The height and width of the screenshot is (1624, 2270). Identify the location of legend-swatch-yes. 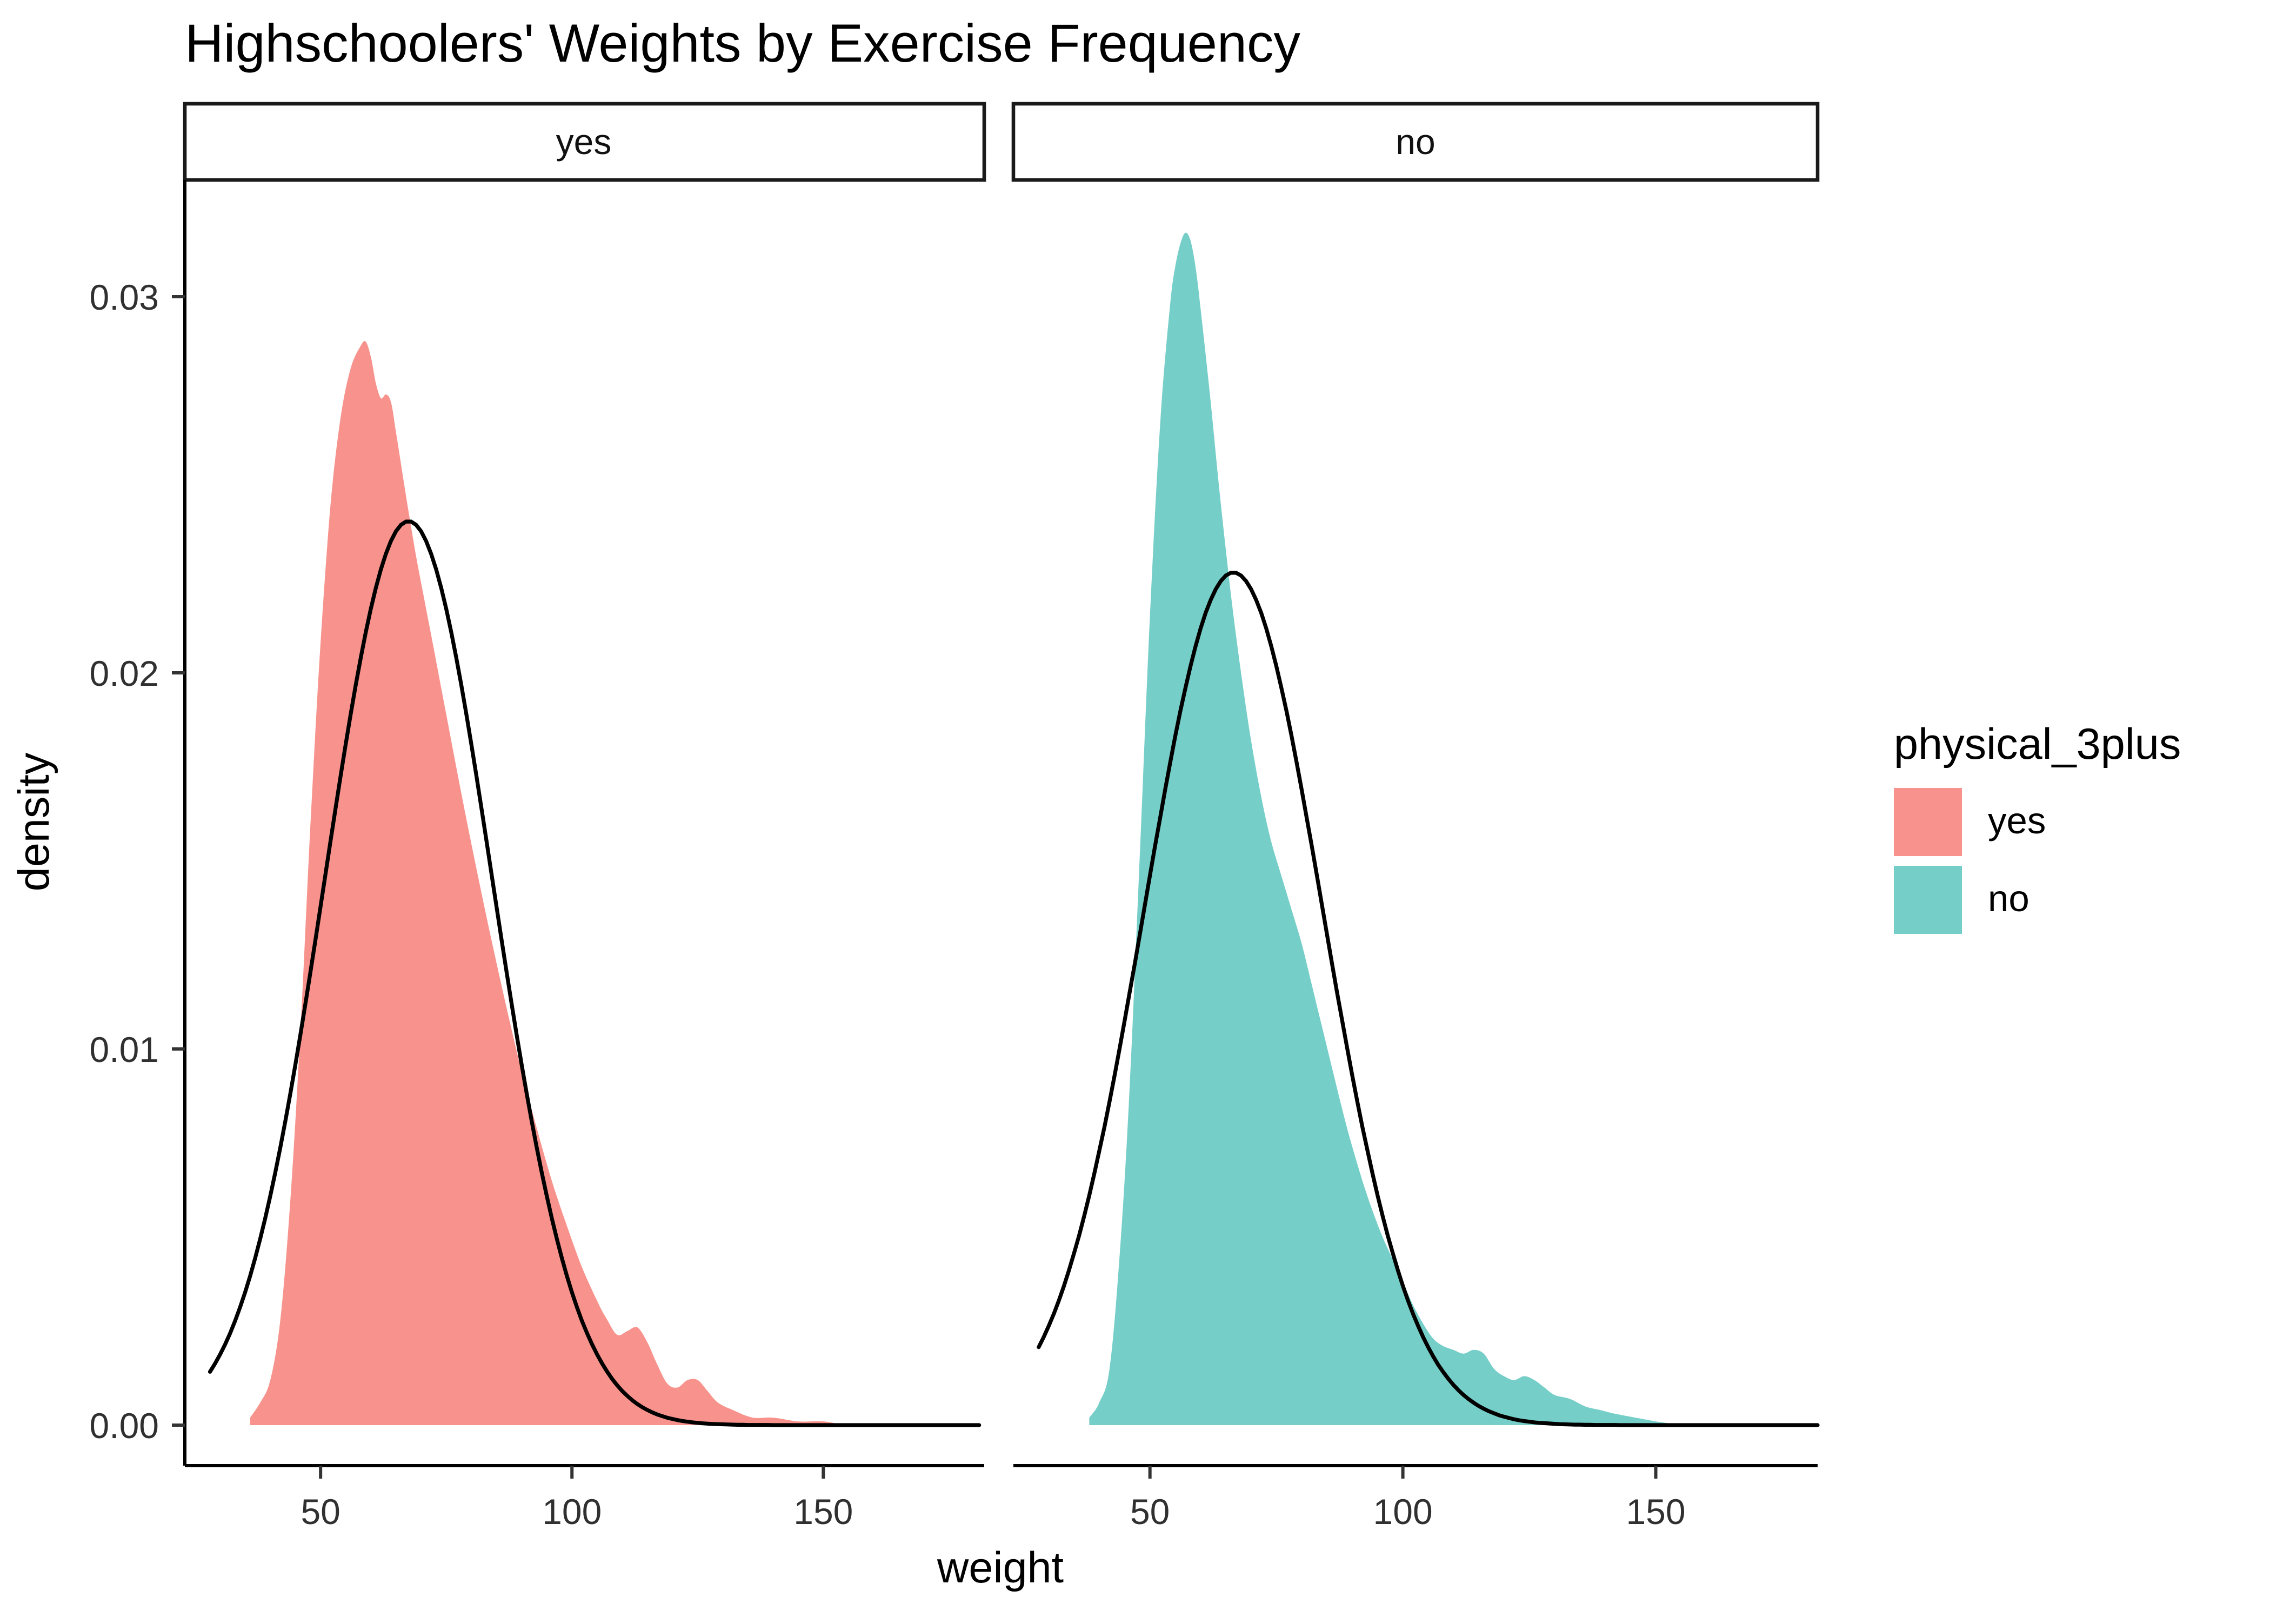
(1928, 822).